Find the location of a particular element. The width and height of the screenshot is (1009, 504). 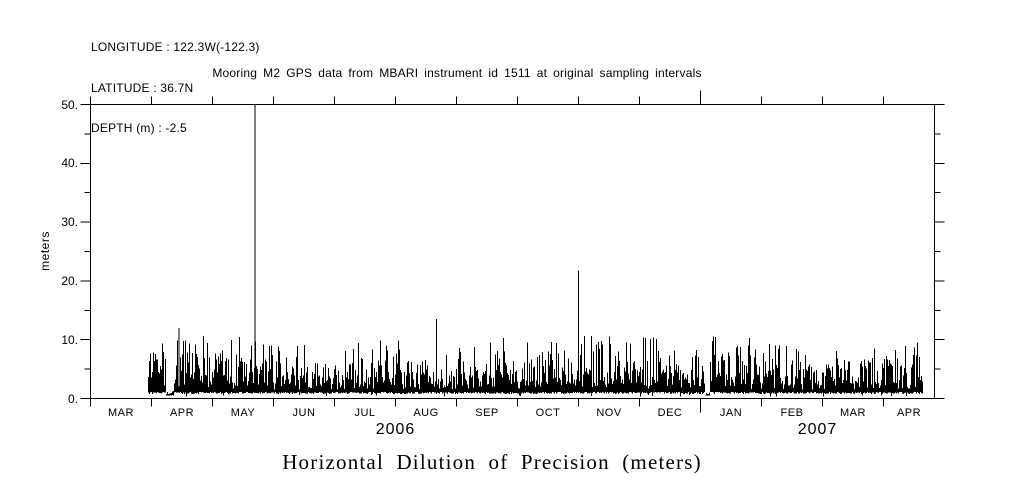

x-year-label: 2007 is located at coordinates (817, 429).